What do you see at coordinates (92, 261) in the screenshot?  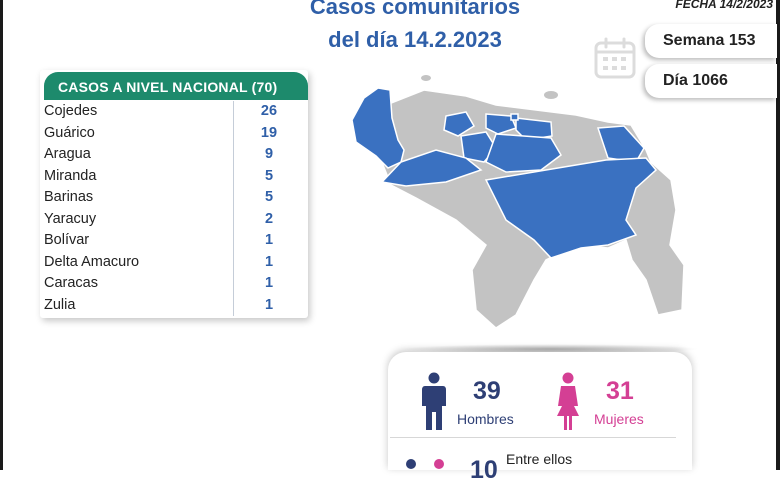 I see `state-name: Delta Amacuro` at bounding box center [92, 261].